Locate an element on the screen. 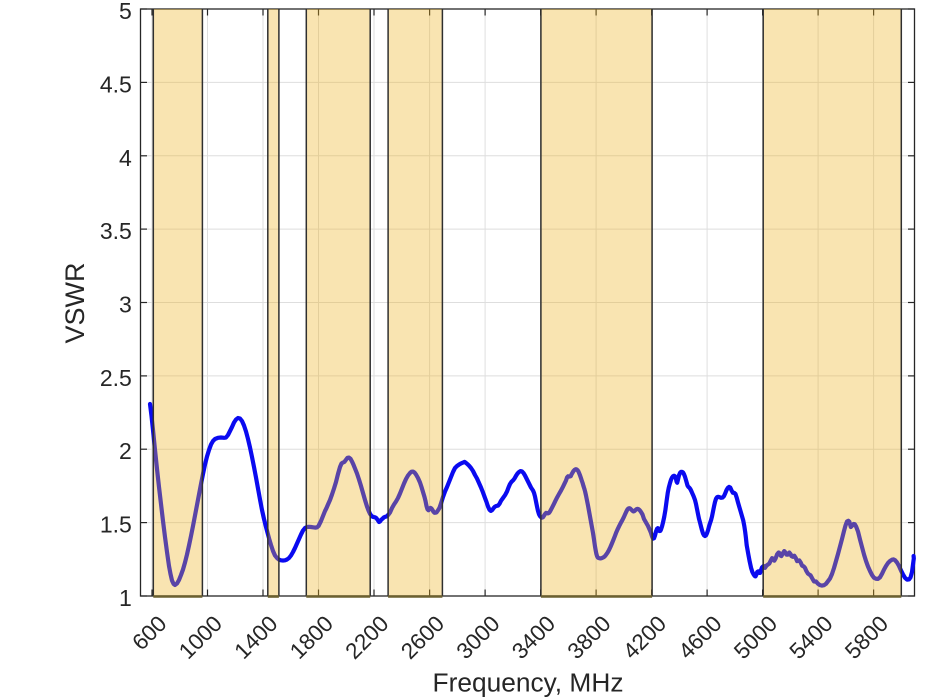 The width and height of the screenshot is (933, 700). svg-text: Frequency, MHz is located at coordinates (528, 683).